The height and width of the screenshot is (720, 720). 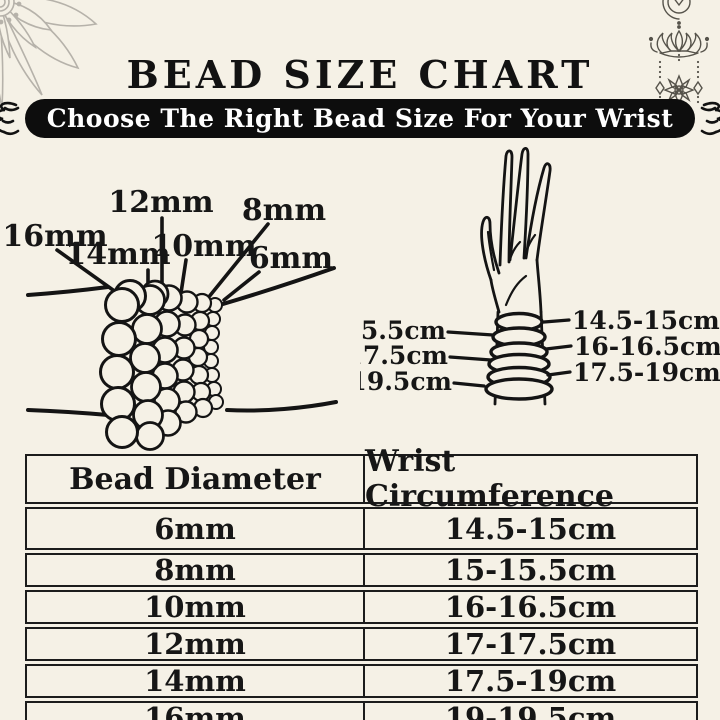 I want to click on table-cell-bead: 8mm, so click(x=195, y=570).